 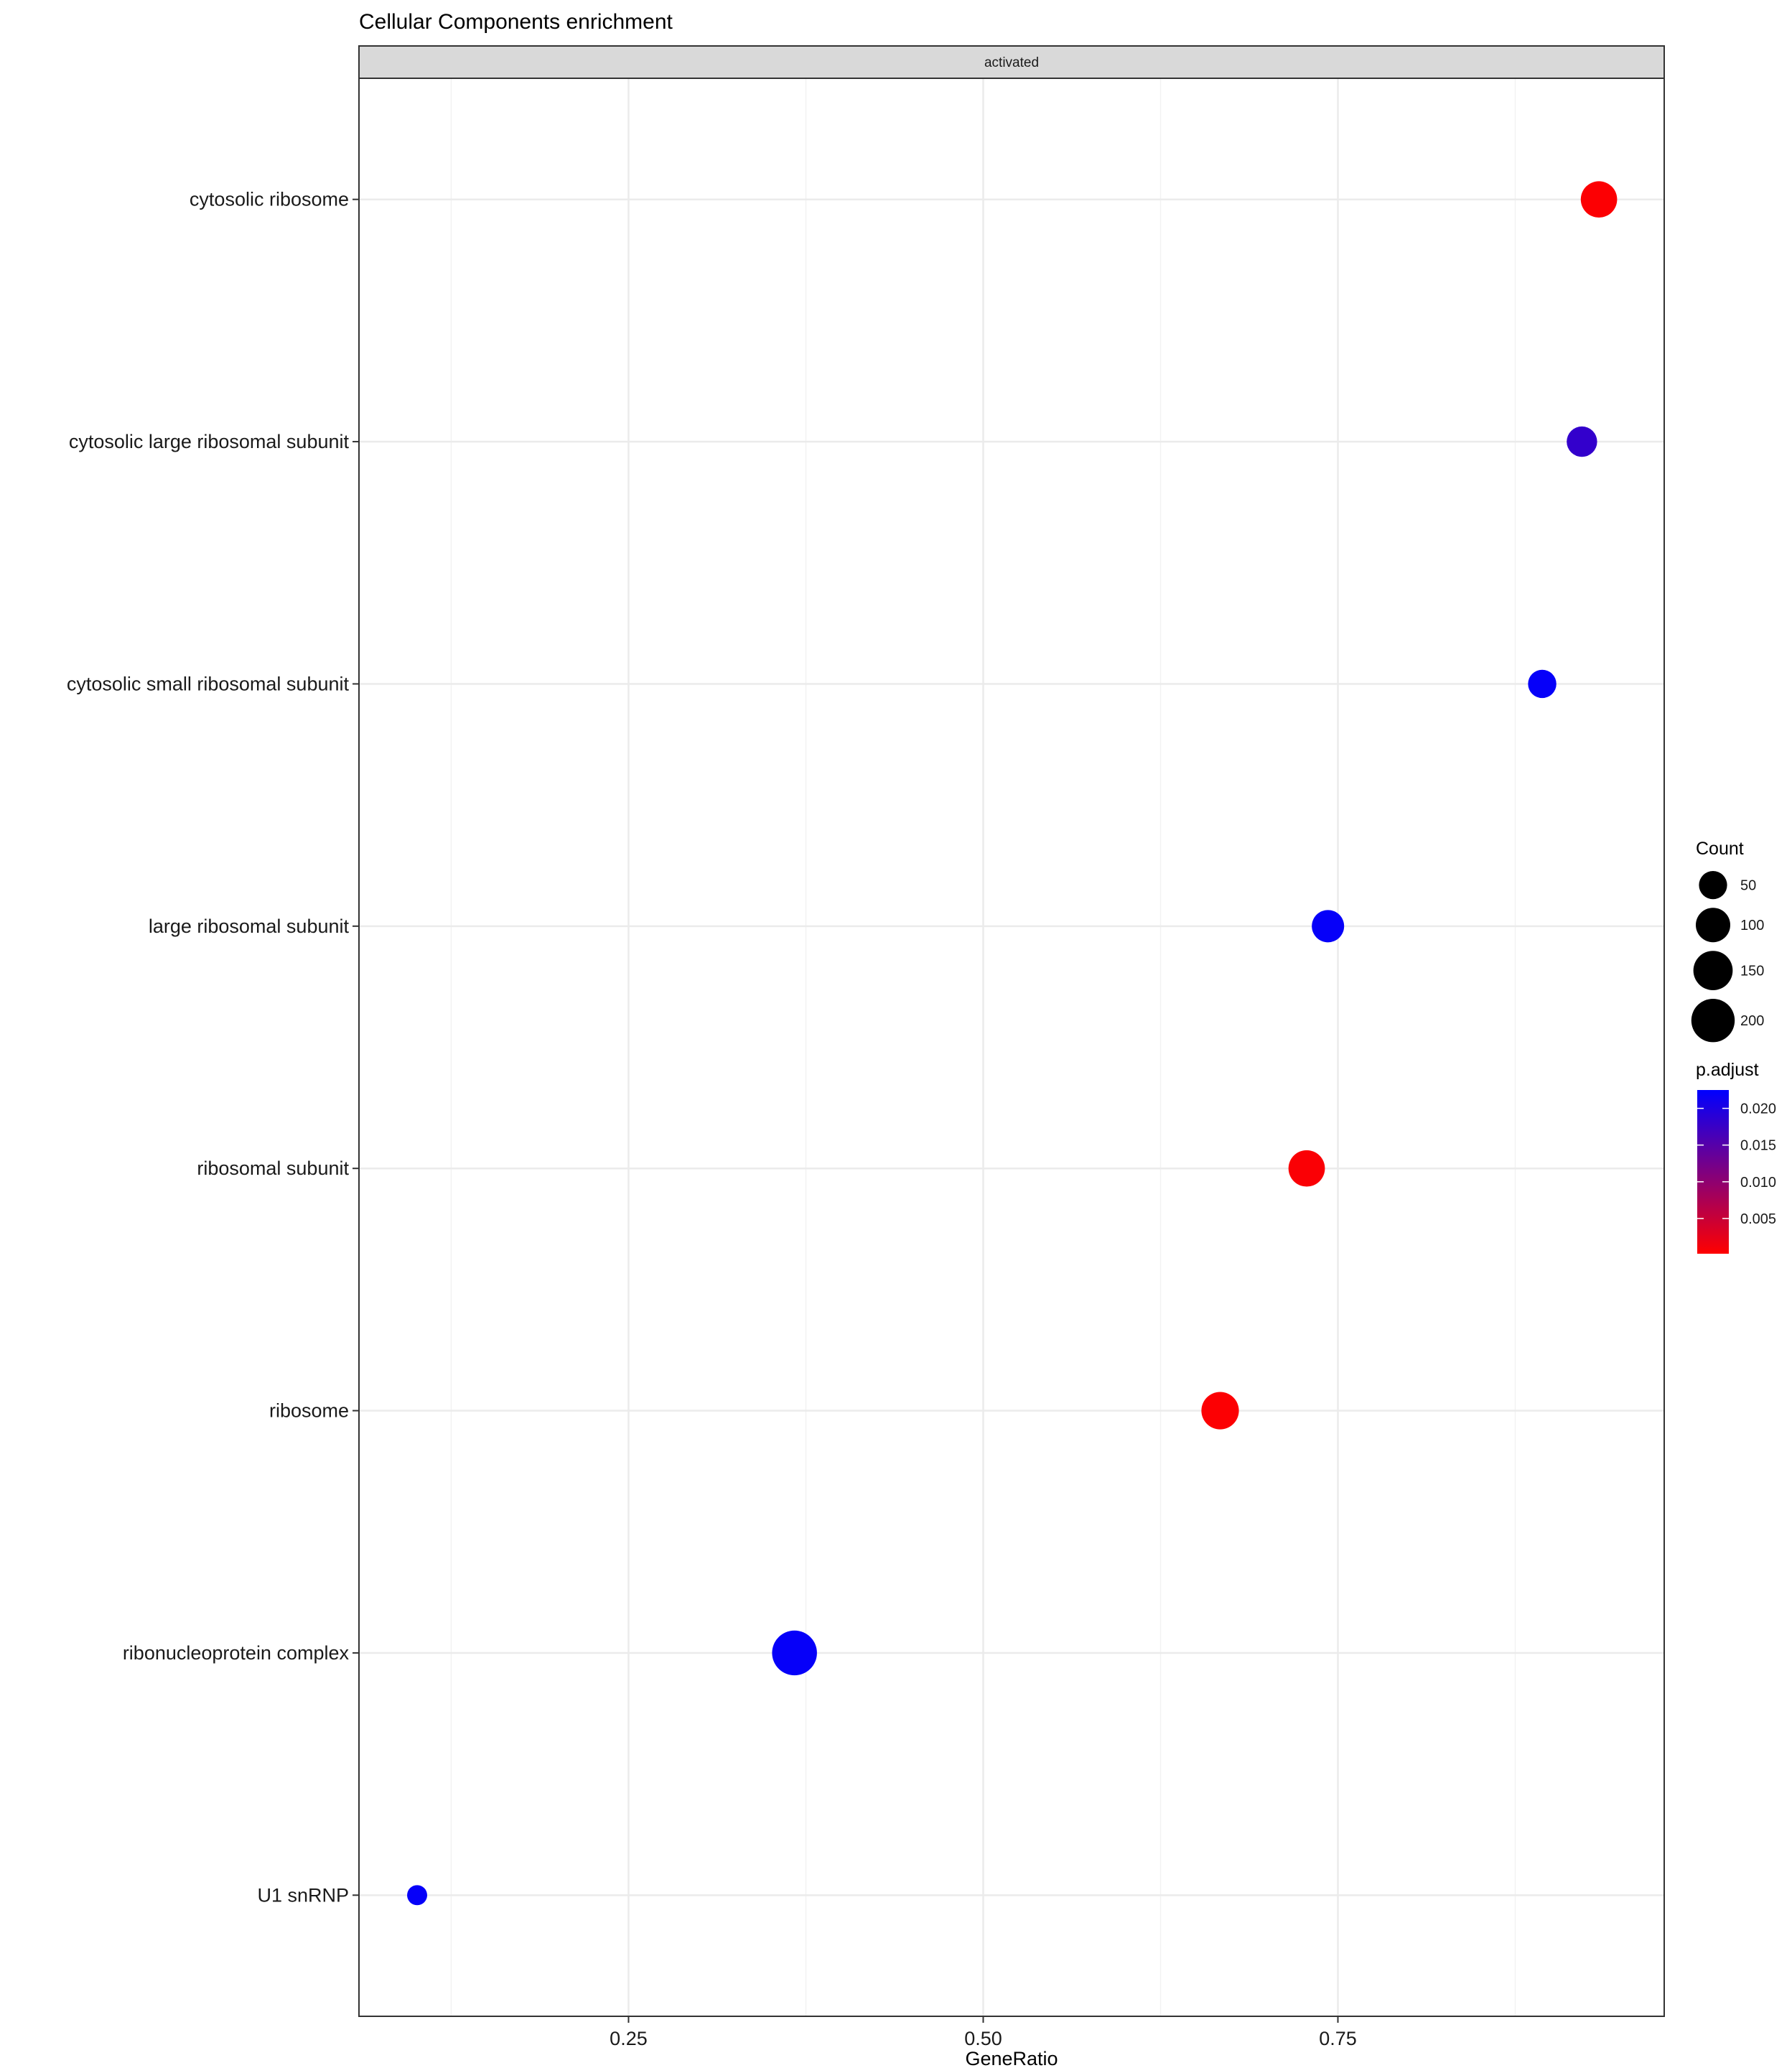 What do you see at coordinates (1727, 1070) in the screenshot?
I see `legend-padjust-title: p.adjust` at bounding box center [1727, 1070].